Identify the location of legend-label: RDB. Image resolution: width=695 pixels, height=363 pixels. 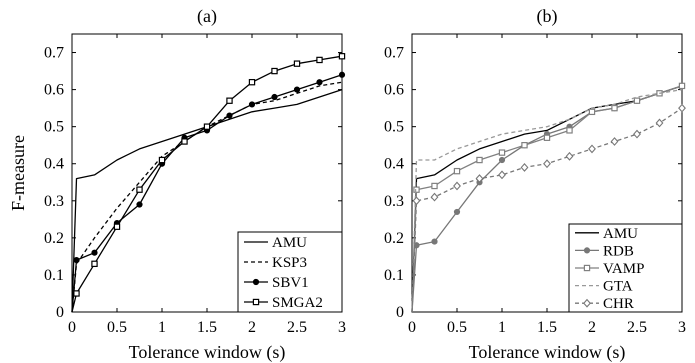
(618, 251).